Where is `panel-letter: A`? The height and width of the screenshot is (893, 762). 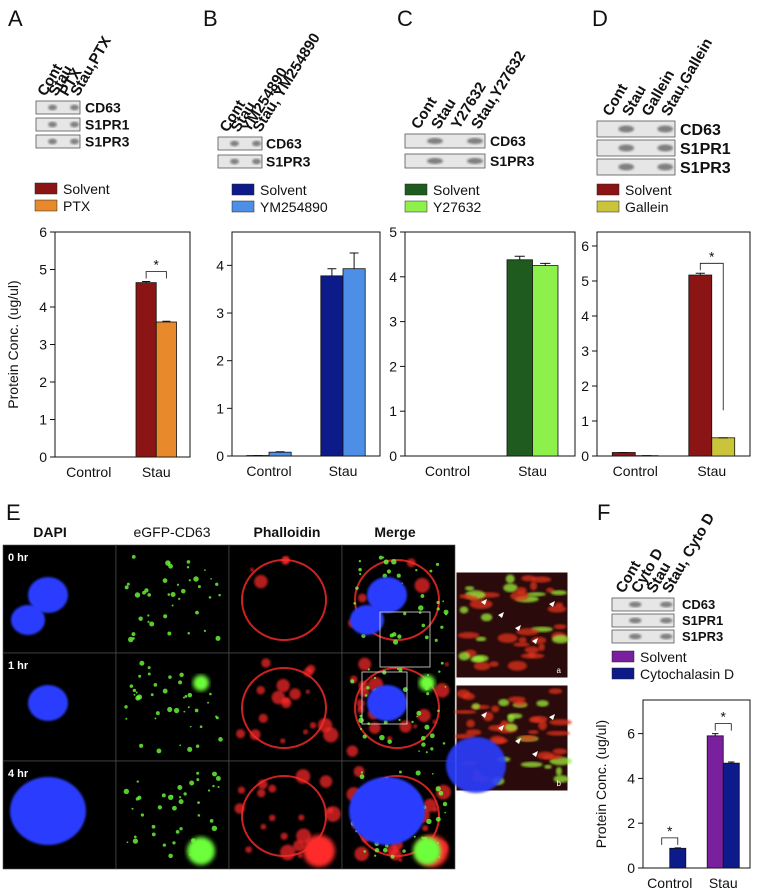
panel-letter: A is located at coordinates (15, 18).